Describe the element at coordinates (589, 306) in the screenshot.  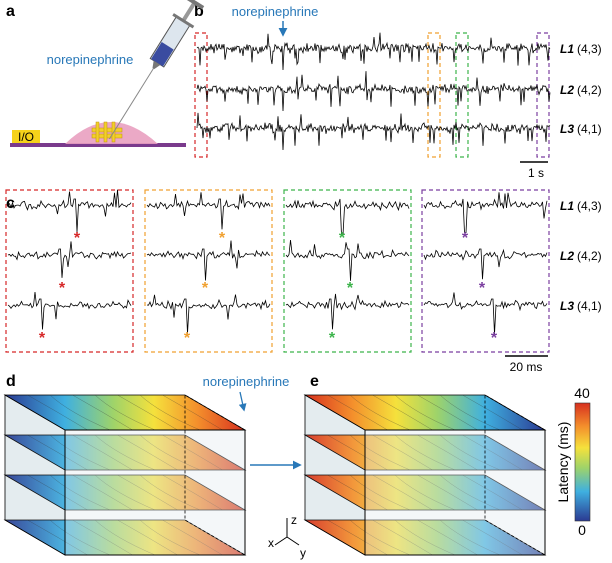
I see `layer-position: (4,1)` at that location.